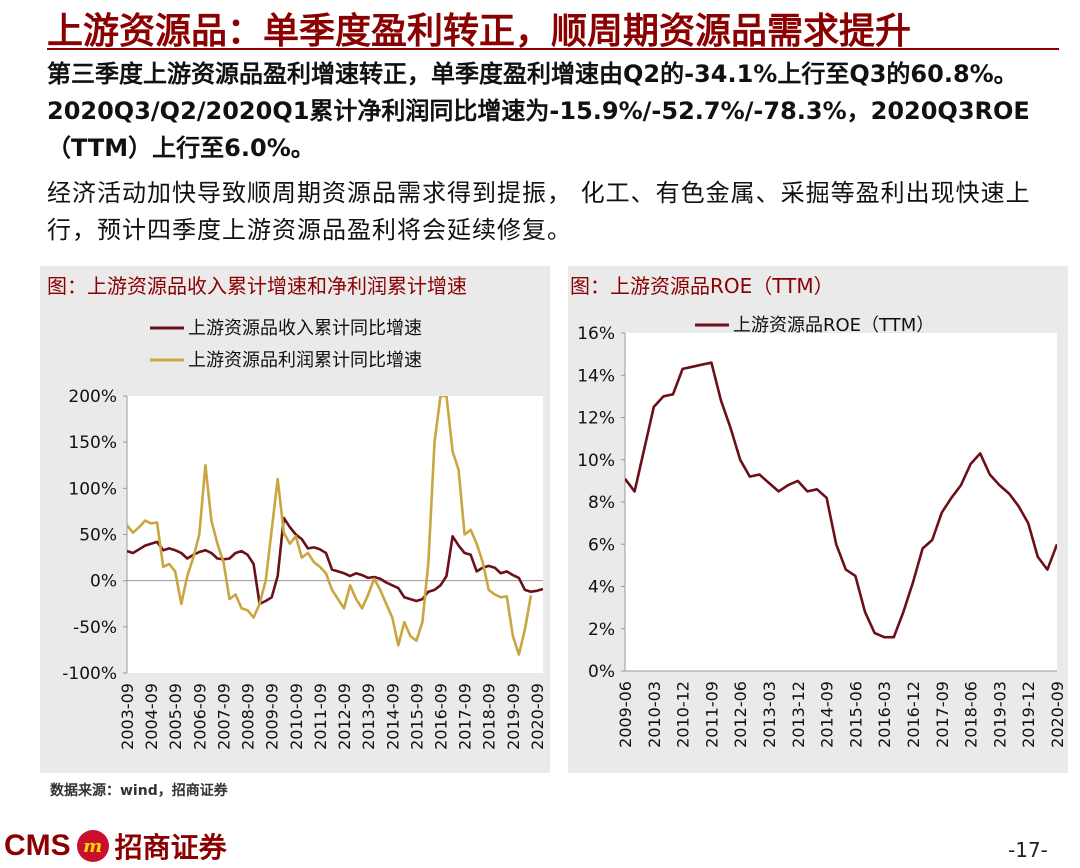  What do you see at coordinates (223, 716) in the screenshot?
I see `x-tick-label: 2007-09` at bounding box center [223, 716].